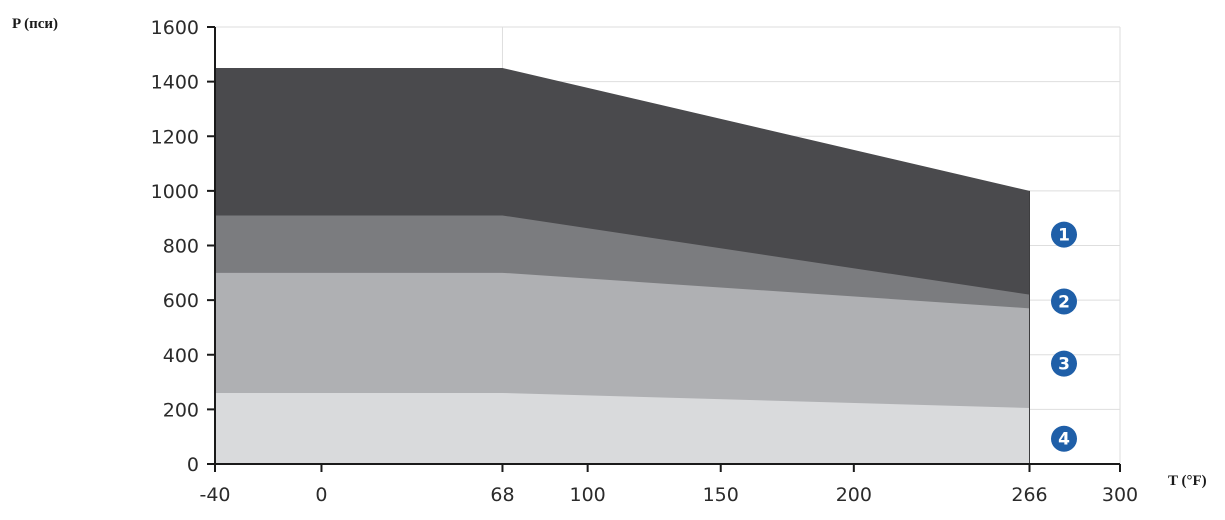 This screenshot has width=1225, height=520. I want to click on y-tick-label: 1000, so click(175, 192).